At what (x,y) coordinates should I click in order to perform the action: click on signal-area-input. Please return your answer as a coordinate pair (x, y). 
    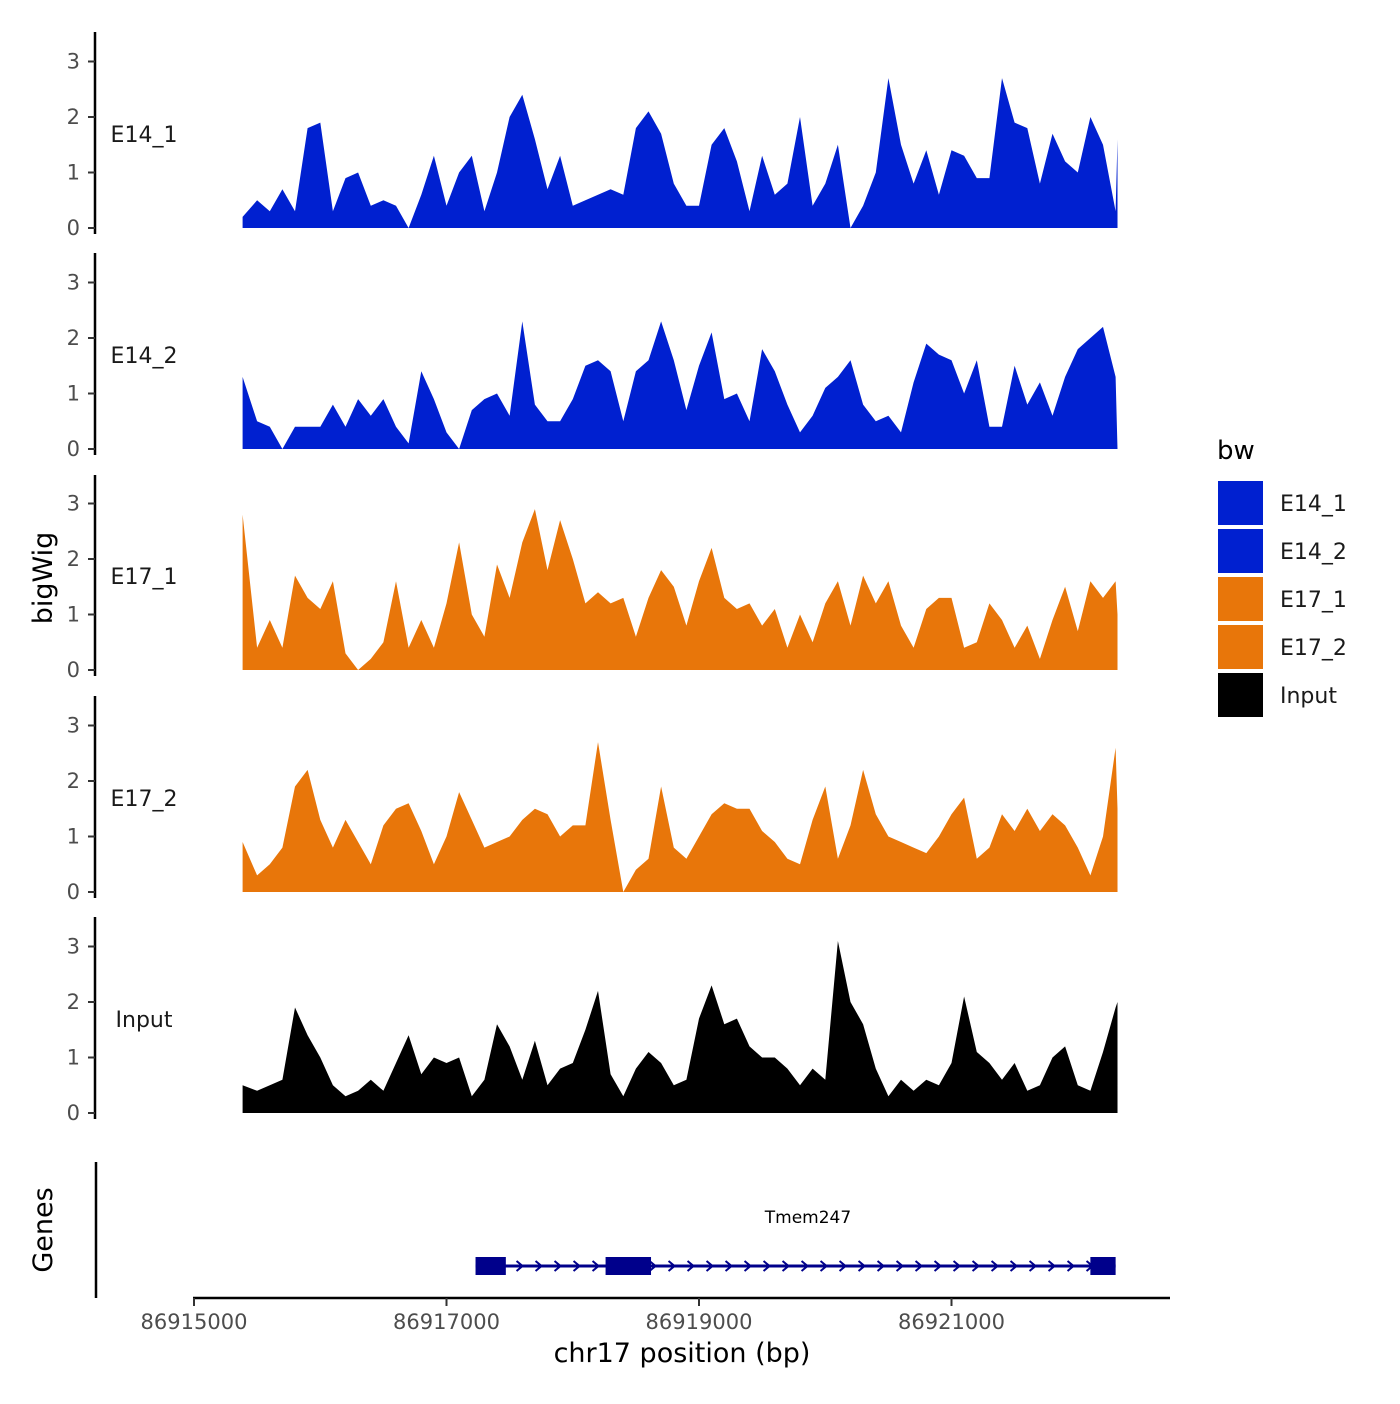
    Looking at the image, I should click on (680, 1027).